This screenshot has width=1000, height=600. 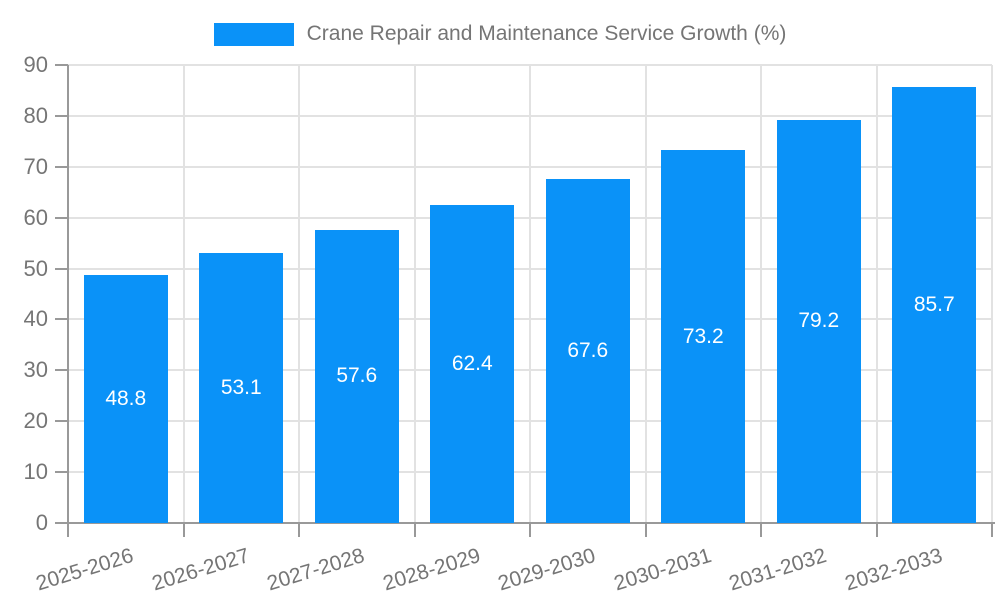 I want to click on y-tick-label: 40, so click(x=35, y=319).